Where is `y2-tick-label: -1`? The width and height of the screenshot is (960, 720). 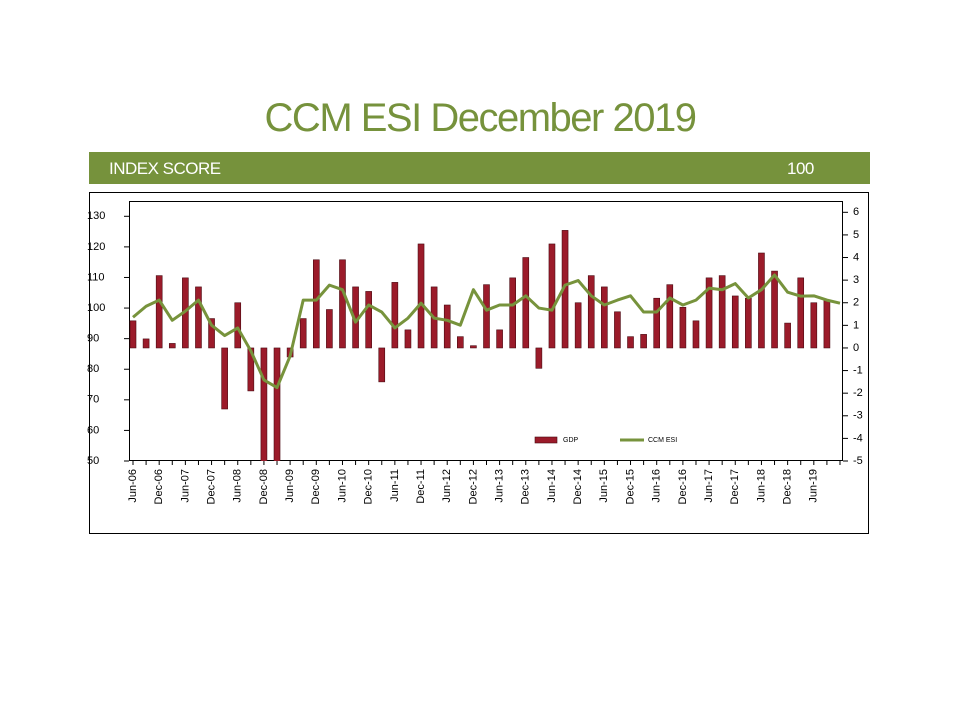
y2-tick-label: -1 is located at coordinates (858, 370).